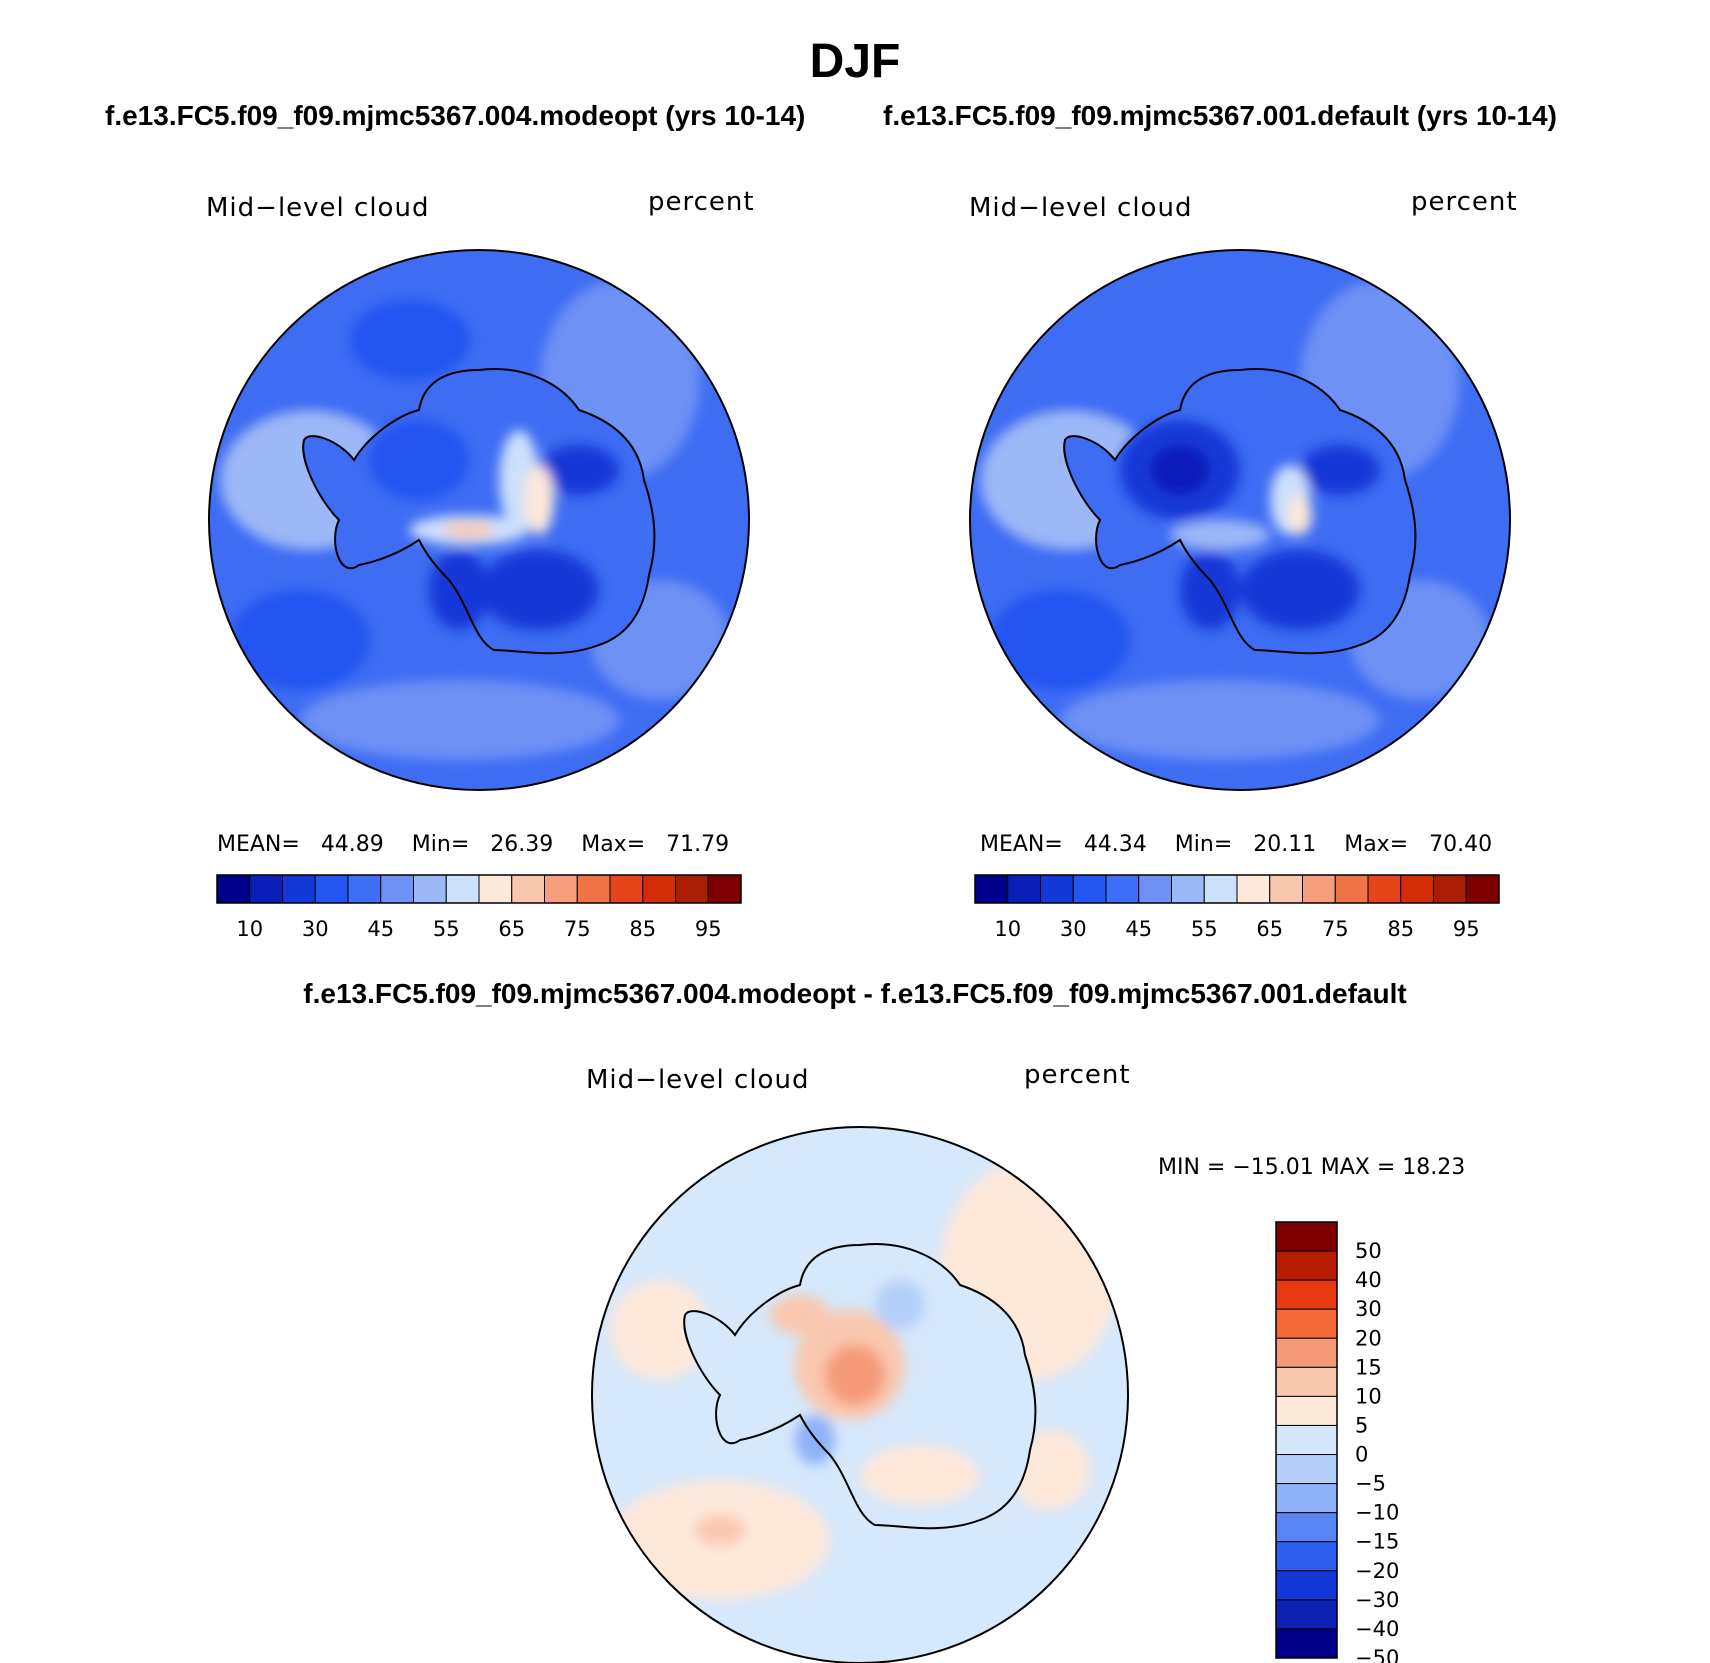 This screenshot has width=1710, height=1663. I want to click on left-colorbar-tick-label: 85, so click(642, 929).